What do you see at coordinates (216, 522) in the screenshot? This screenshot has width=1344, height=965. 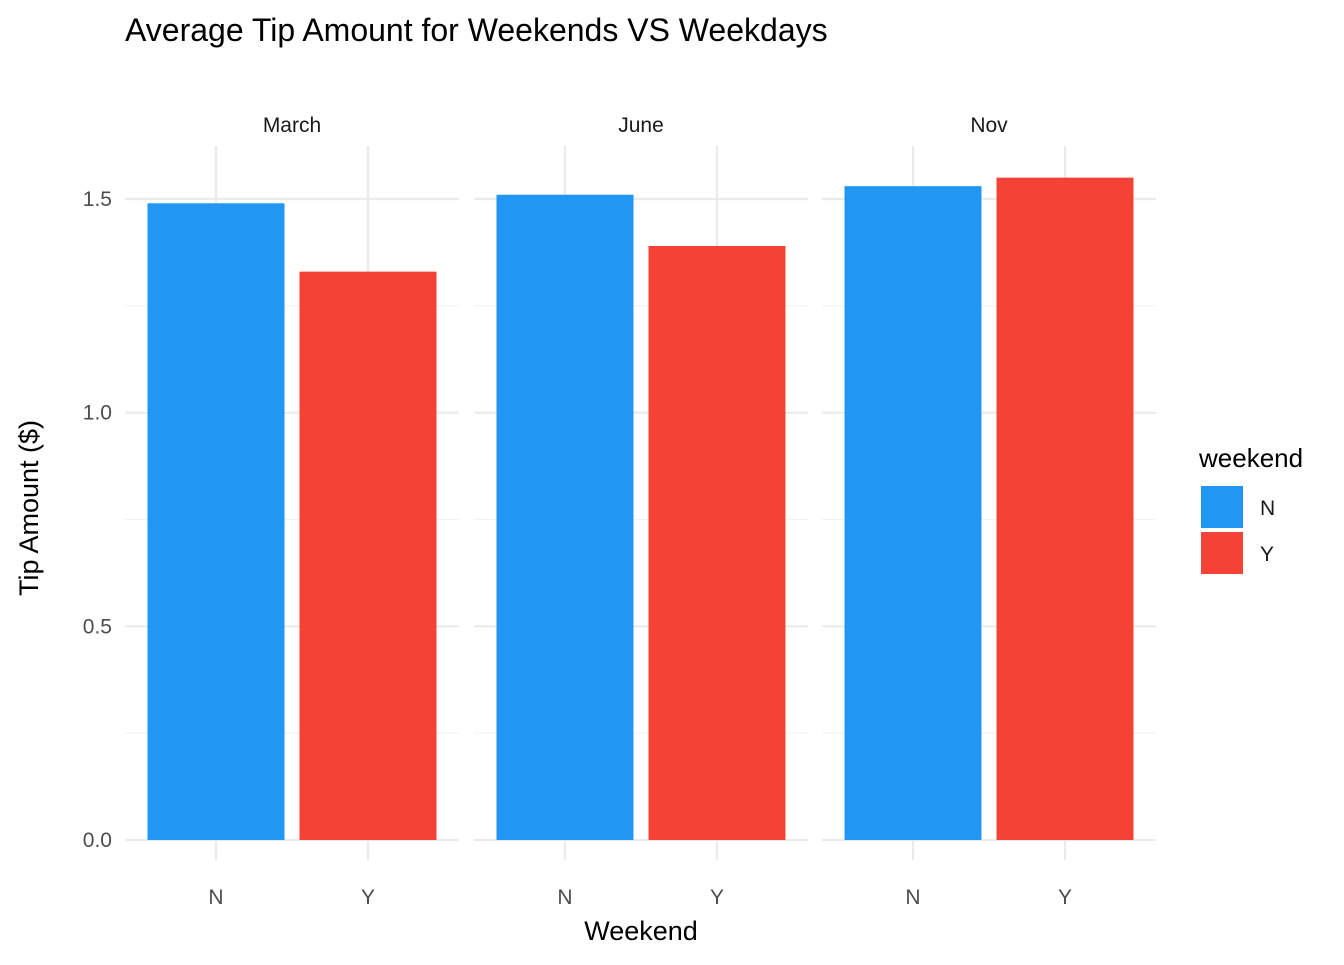 I see `bar-march-n` at bounding box center [216, 522].